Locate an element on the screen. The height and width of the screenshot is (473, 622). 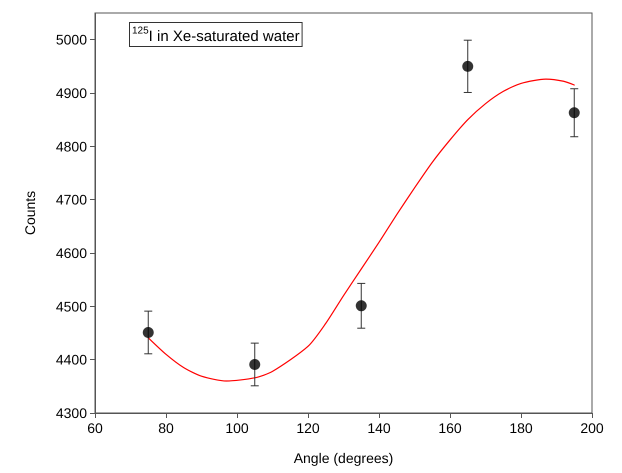
x-tick-label: 200 is located at coordinates (592, 428).